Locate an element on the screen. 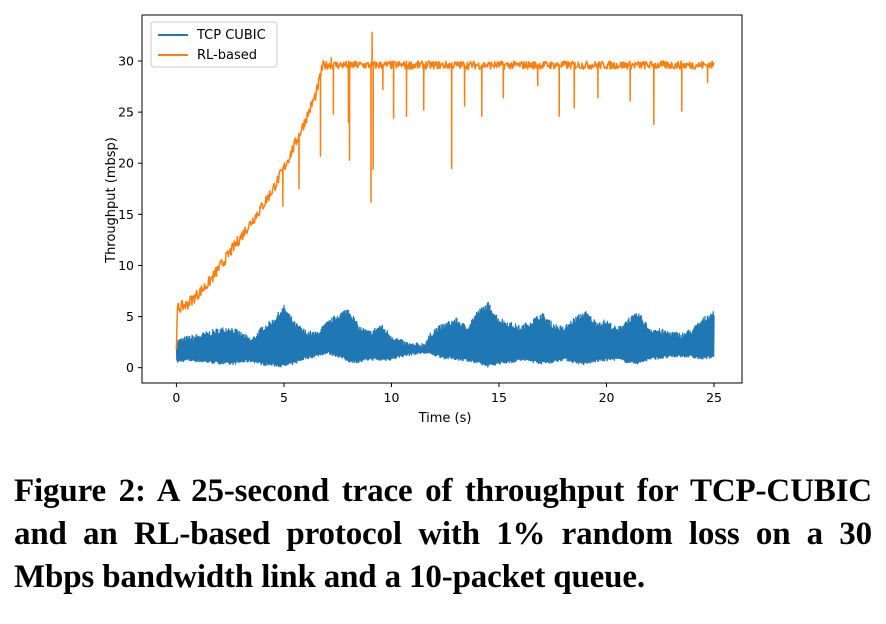 The width and height of the screenshot is (886, 624). x-tick-label: 0 is located at coordinates (176, 397).